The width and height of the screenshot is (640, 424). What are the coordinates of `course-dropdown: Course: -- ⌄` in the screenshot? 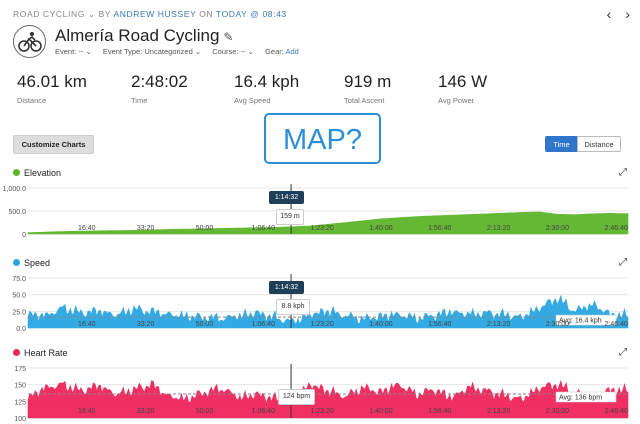 It's located at (233, 51).